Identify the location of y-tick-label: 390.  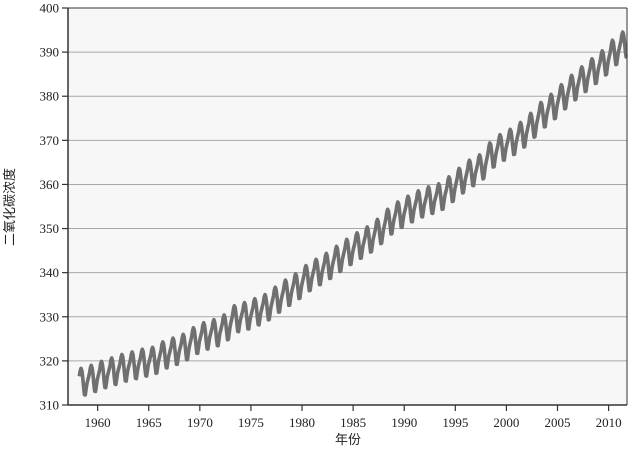
(50, 52).